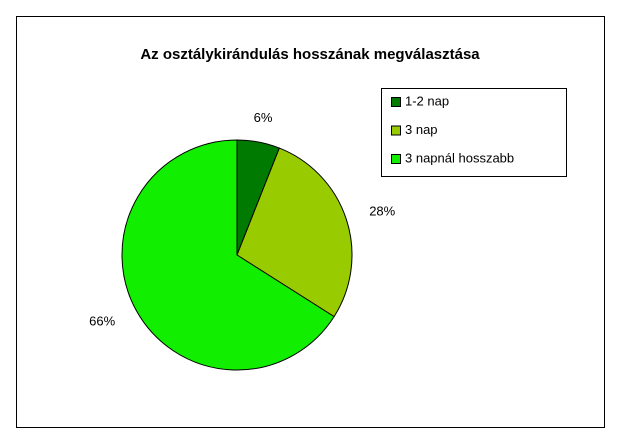 This screenshot has height=440, width=621. I want to click on legend-label: 3 nap, so click(421, 129).